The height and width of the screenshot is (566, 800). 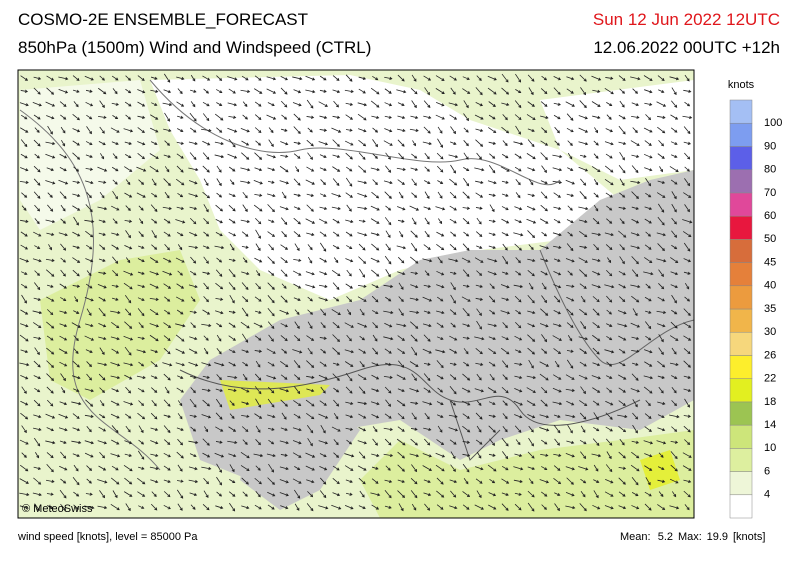 What do you see at coordinates (741, 85) in the screenshot?
I see `legend-unit: knots` at bounding box center [741, 85].